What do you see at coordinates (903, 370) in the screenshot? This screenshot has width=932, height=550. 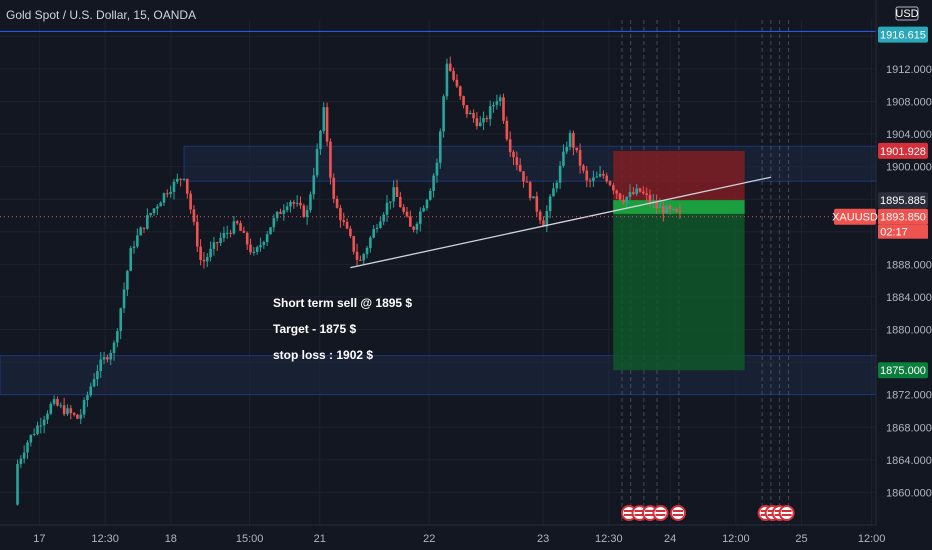 I see `target-label-bg` at bounding box center [903, 370].